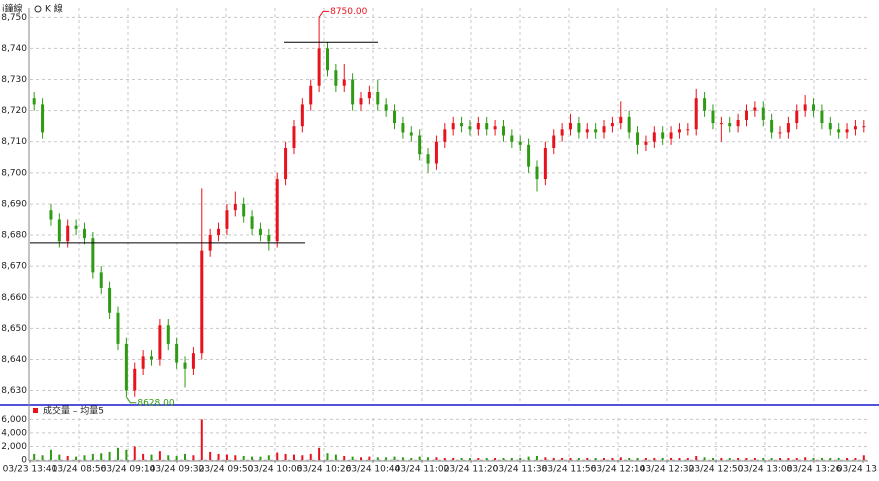 The height and width of the screenshot is (481, 879). What do you see at coordinates (14, 173) in the screenshot?
I see `y-tick-label: 8,700` at bounding box center [14, 173].